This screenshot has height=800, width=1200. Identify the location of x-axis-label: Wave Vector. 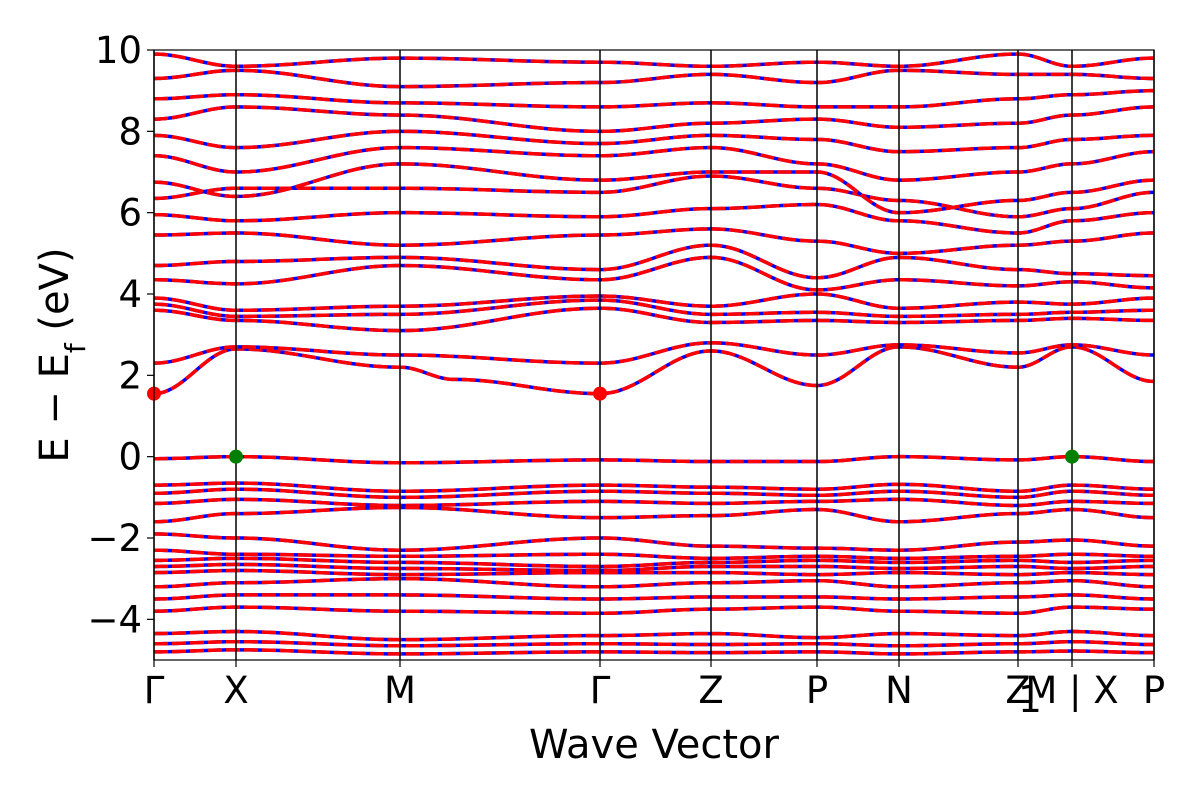
(654, 745).